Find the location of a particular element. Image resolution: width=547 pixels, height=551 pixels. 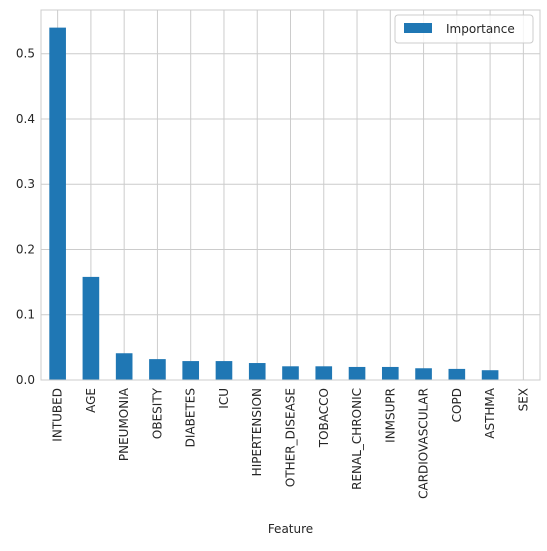

bar-inmsupr is located at coordinates (390, 373).